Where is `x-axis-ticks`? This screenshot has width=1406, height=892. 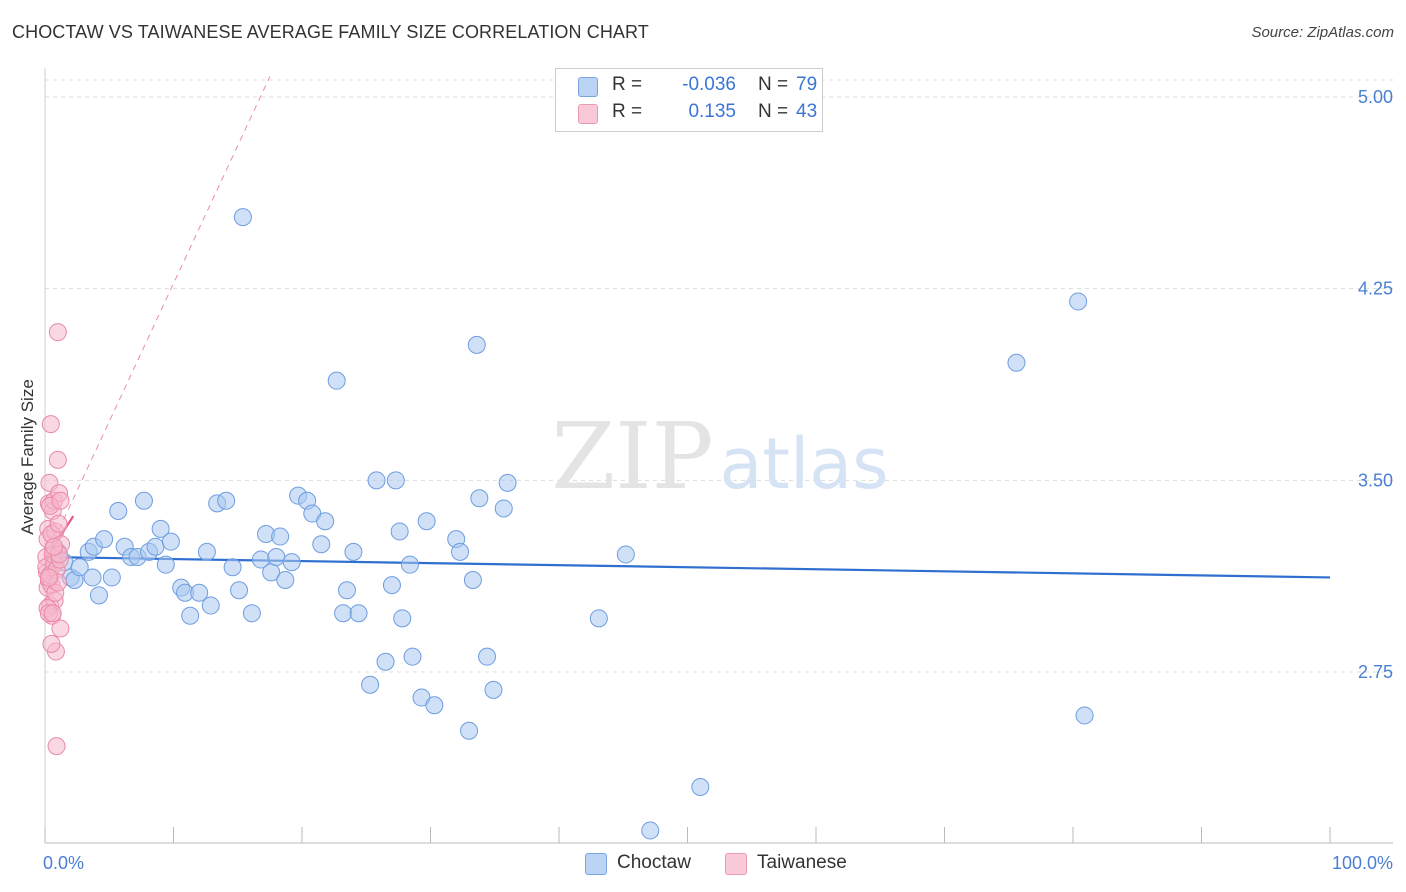 x-axis-ticks is located at coordinates (687, 835).